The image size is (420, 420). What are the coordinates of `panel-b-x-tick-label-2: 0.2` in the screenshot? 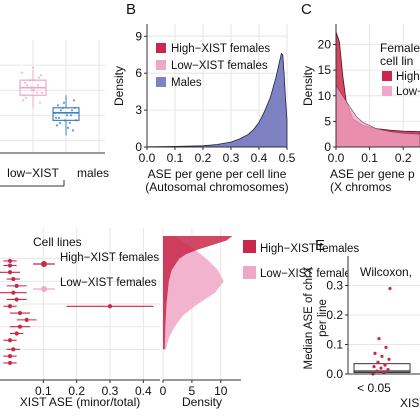 It's located at (203, 158).